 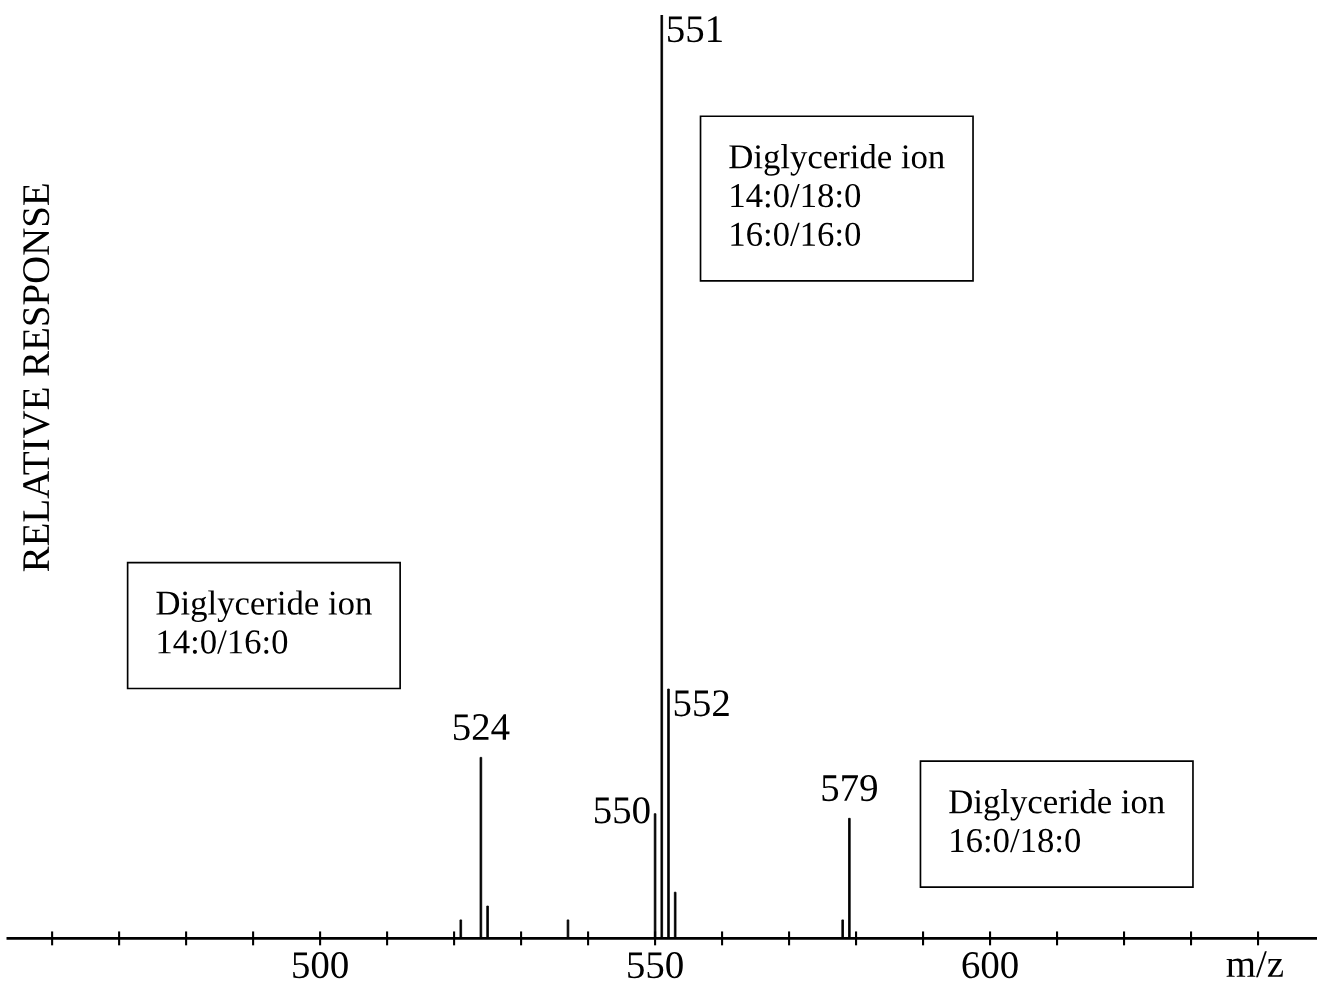 I want to click on x-tick-label: 500, so click(x=320, y=965).